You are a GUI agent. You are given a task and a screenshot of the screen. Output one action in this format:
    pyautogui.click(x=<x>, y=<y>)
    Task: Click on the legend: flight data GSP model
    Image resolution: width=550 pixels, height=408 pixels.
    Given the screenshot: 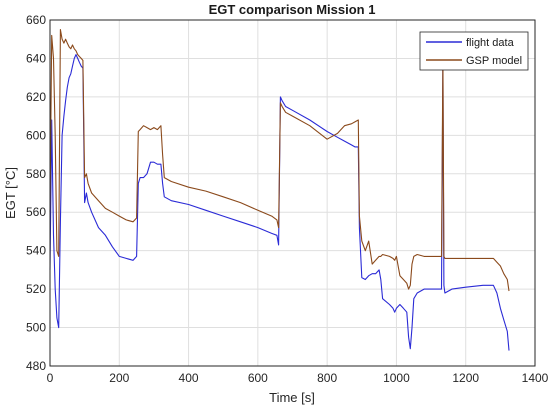 What is the action you would take?
    pyautogui.click(x=474, y=51)
    